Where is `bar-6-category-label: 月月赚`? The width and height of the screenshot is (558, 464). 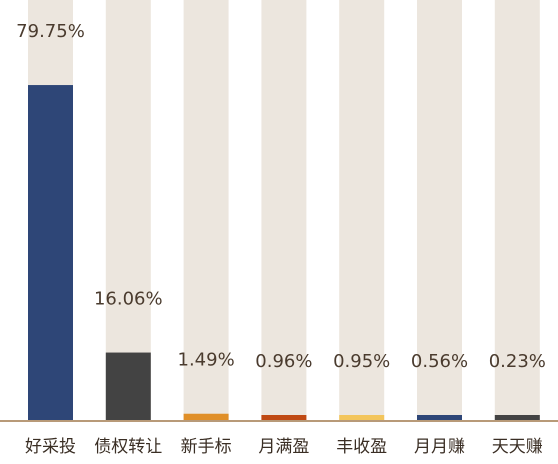 bar-6-category-label: 月月赚 is located at coordinates (439, 447).